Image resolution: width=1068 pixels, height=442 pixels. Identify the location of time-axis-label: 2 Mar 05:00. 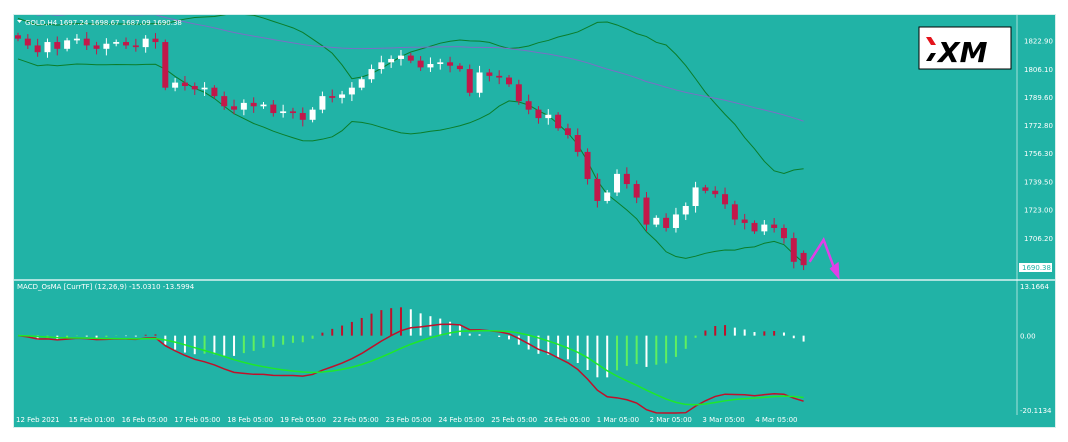
(671, 420).